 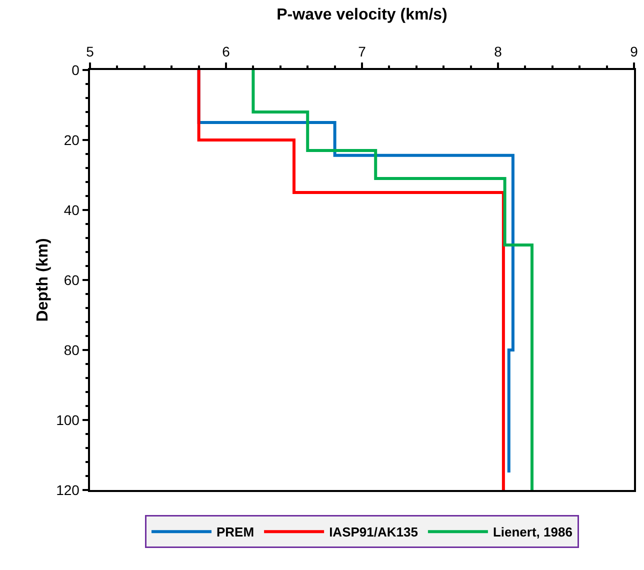 What do you see at coordinates (68, 490) in the screenshot?
I see `y-tick-label: 120` at bounding box center [68, 490].